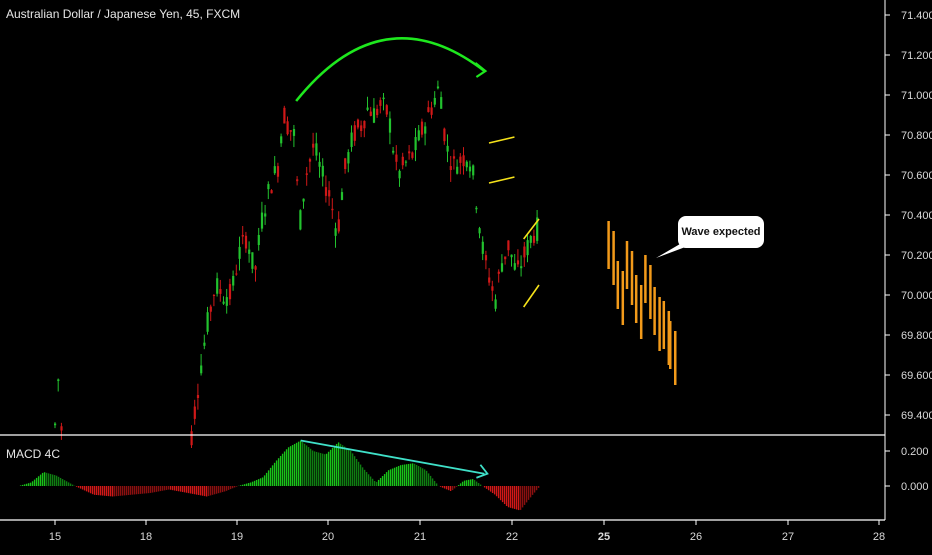  I want to click on price-tick-label: 70.000, so click(916, 296).